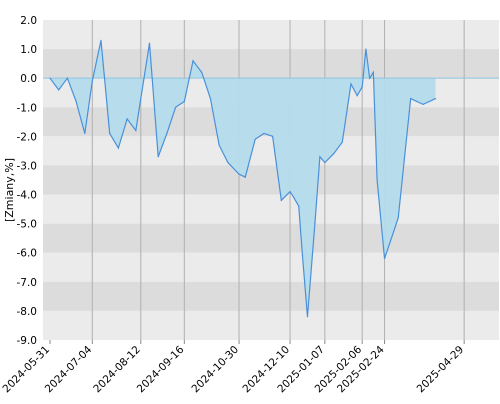 Image resolution: width=500 pixels, height=404 pixels. What do you see at coordinates (216, 370) in the screenshot?
I see `x-tick-label: 2024-10-30` at bounding box center [216, 370].